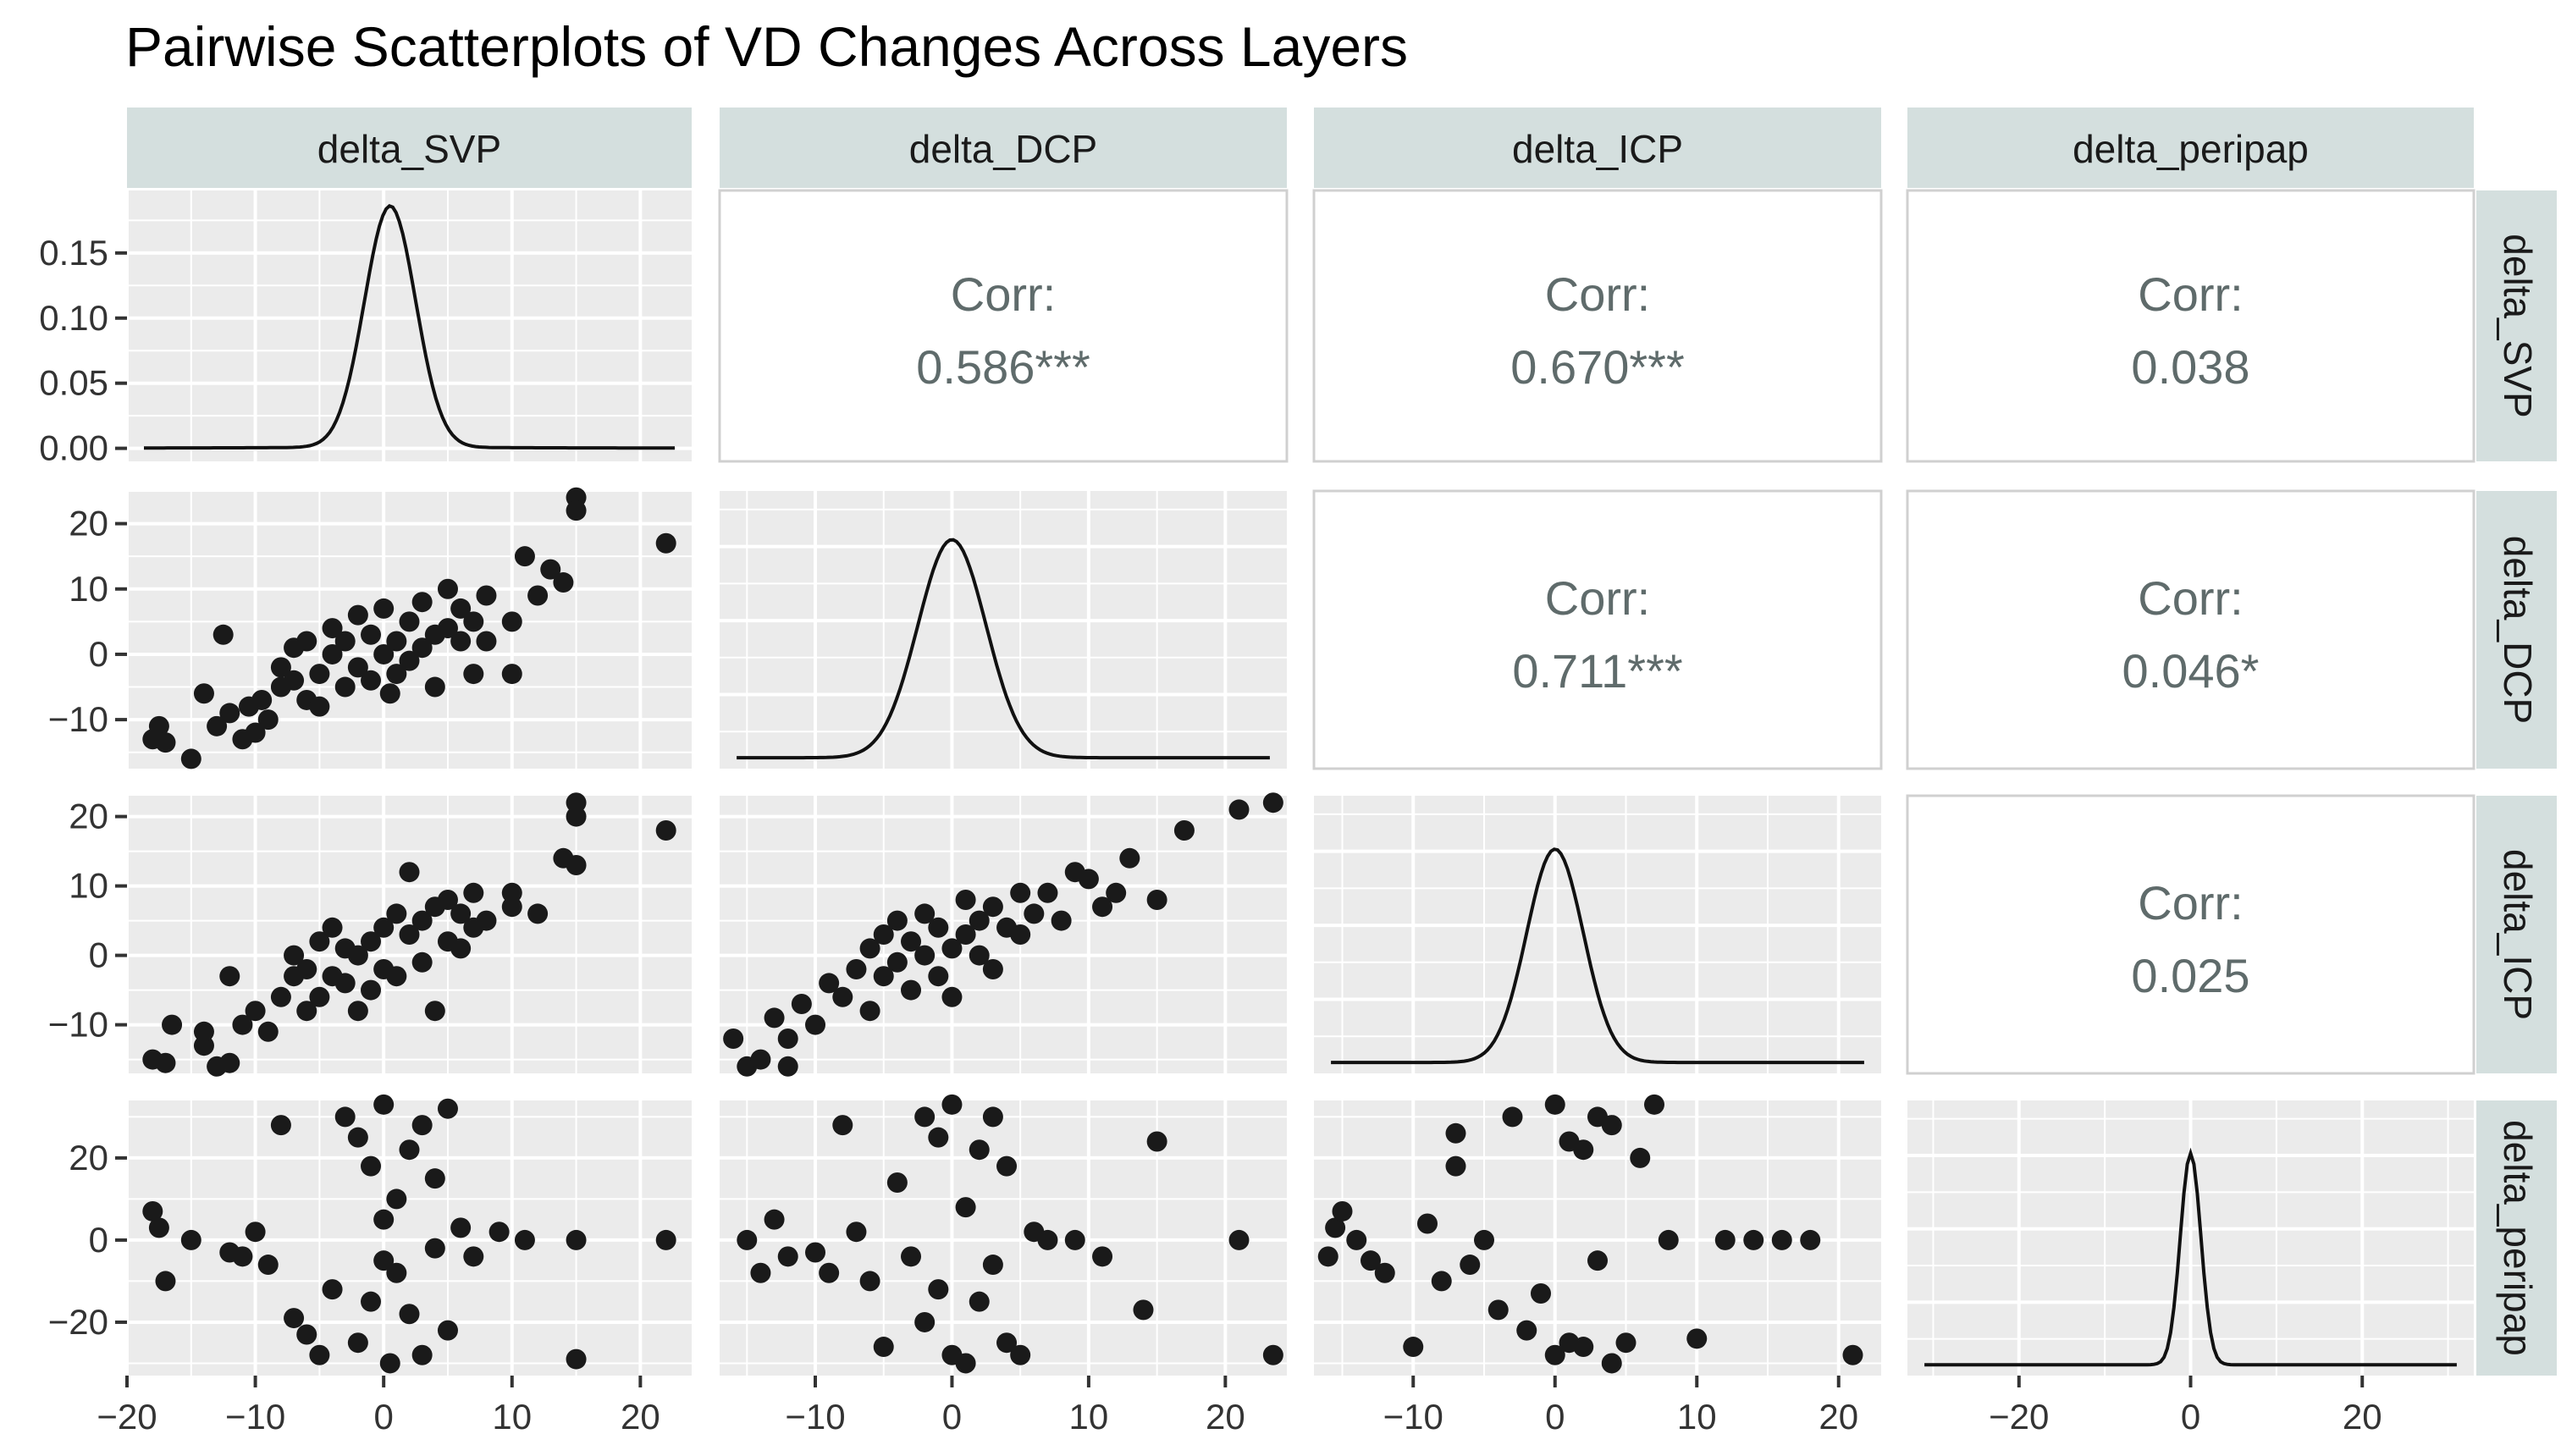  Describe the element at coordinates (1003, 149) in the screenshot. I see `col-strip-label-delta_DCP: delta_DCP` at that location.